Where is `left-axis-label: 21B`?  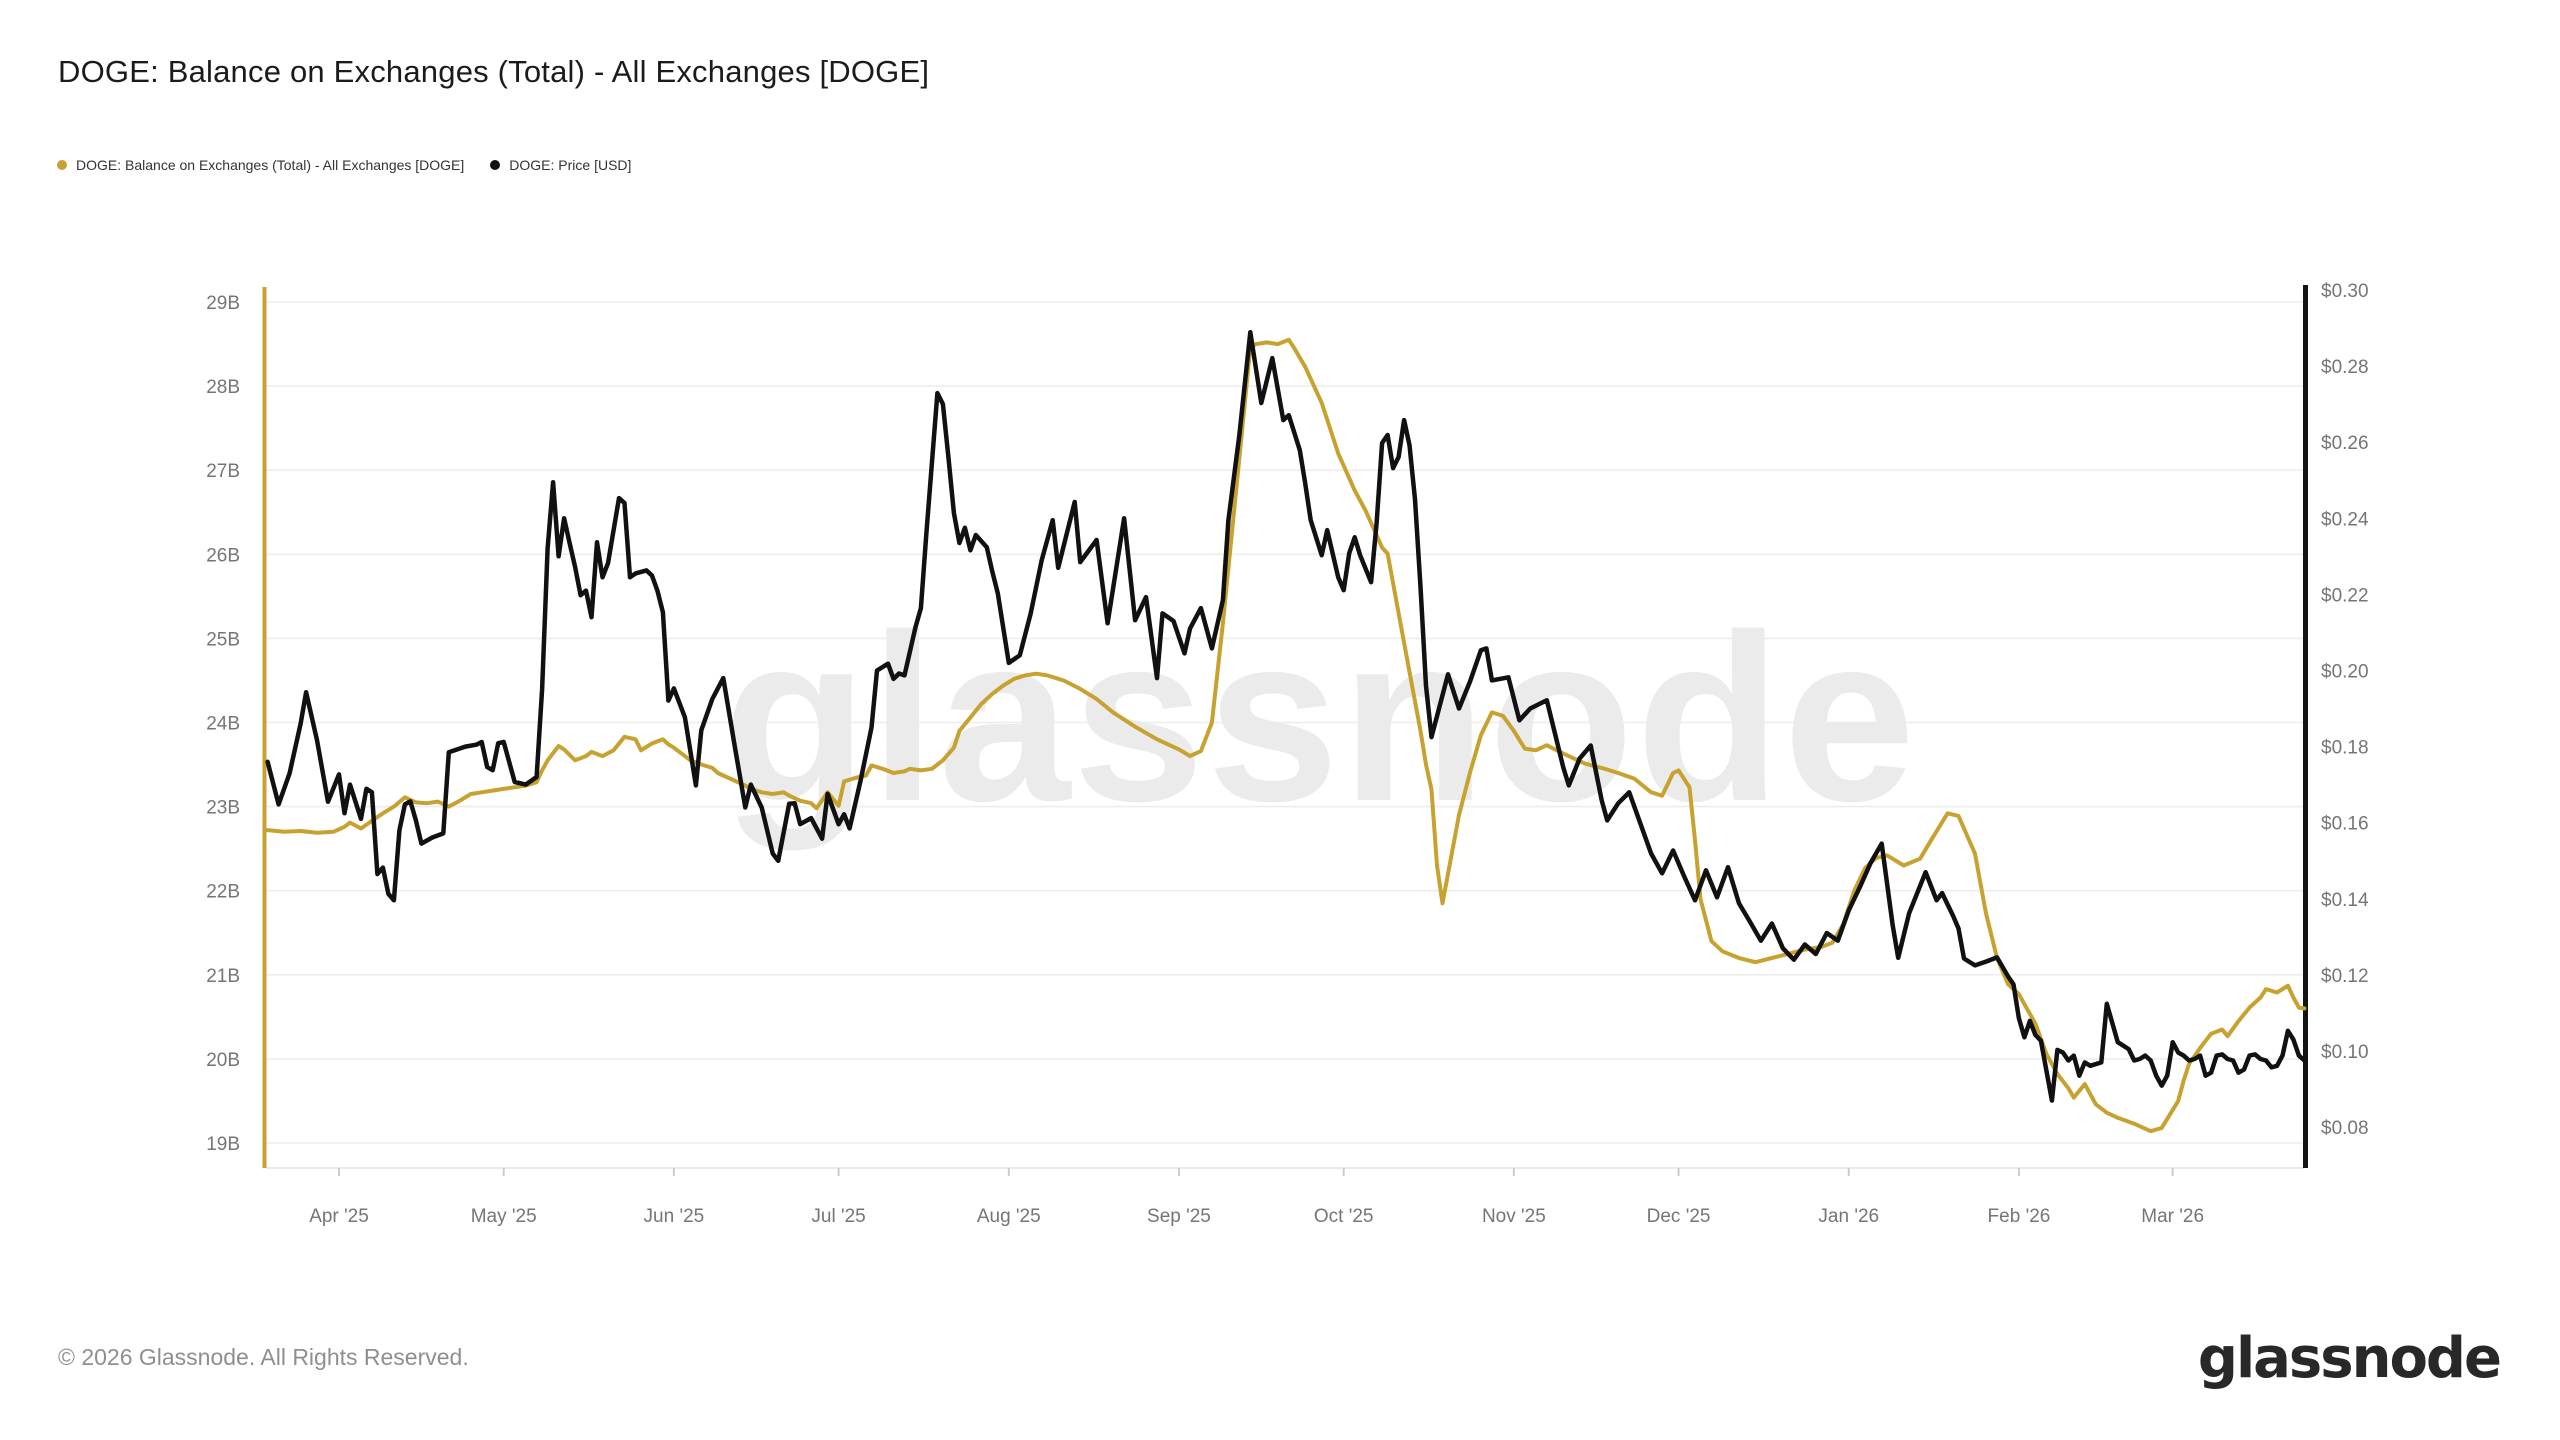
left-axis-label: 21B is located at coordinates (223, 976).